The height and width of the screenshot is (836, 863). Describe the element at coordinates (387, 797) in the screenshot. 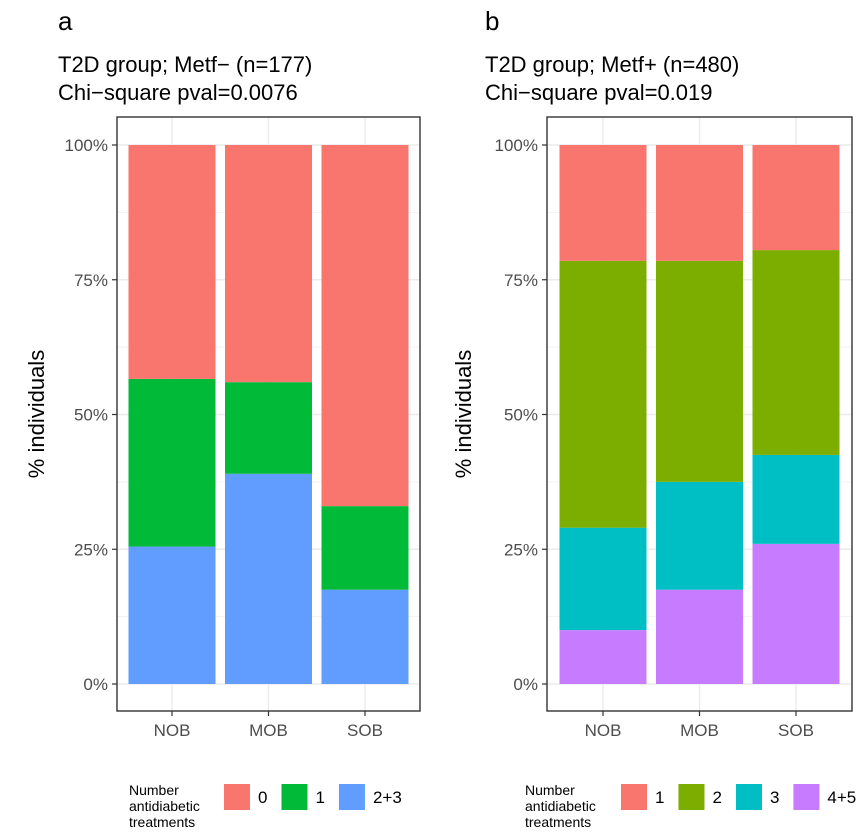

I see `legend-label: 2+3` at that location.